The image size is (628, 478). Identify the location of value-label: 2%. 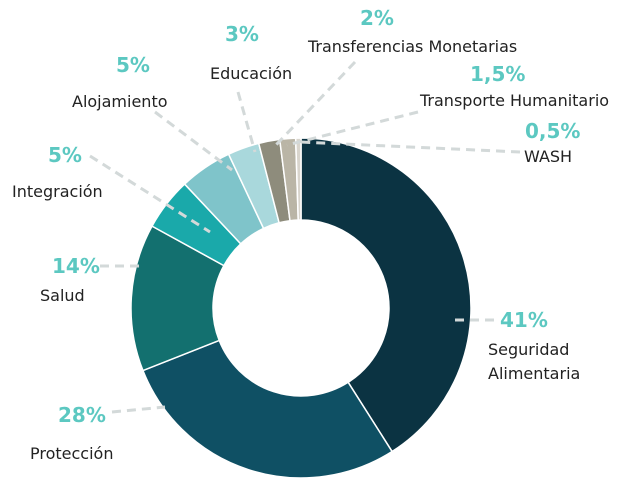
(377, 18).